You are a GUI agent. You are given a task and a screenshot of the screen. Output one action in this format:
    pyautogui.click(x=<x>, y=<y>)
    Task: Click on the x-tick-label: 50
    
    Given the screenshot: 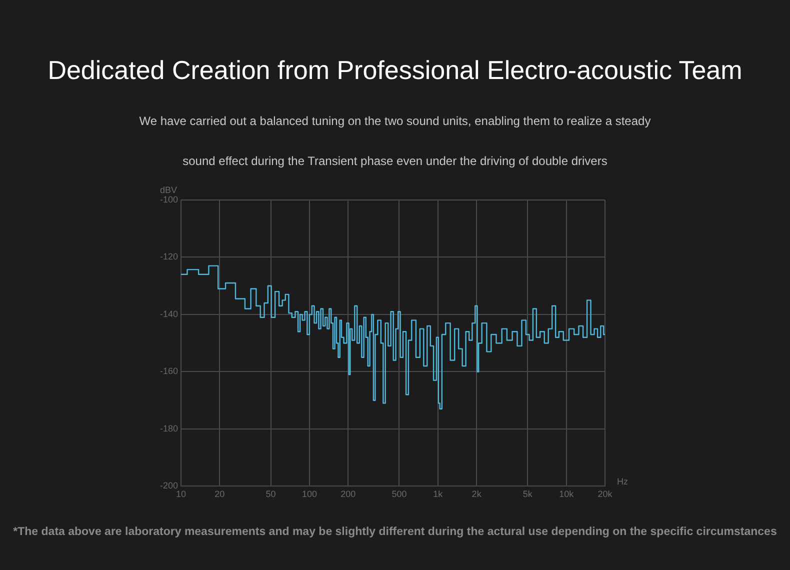 What is the action you would take?
    pyautogui.click(x=271, y=494)
    